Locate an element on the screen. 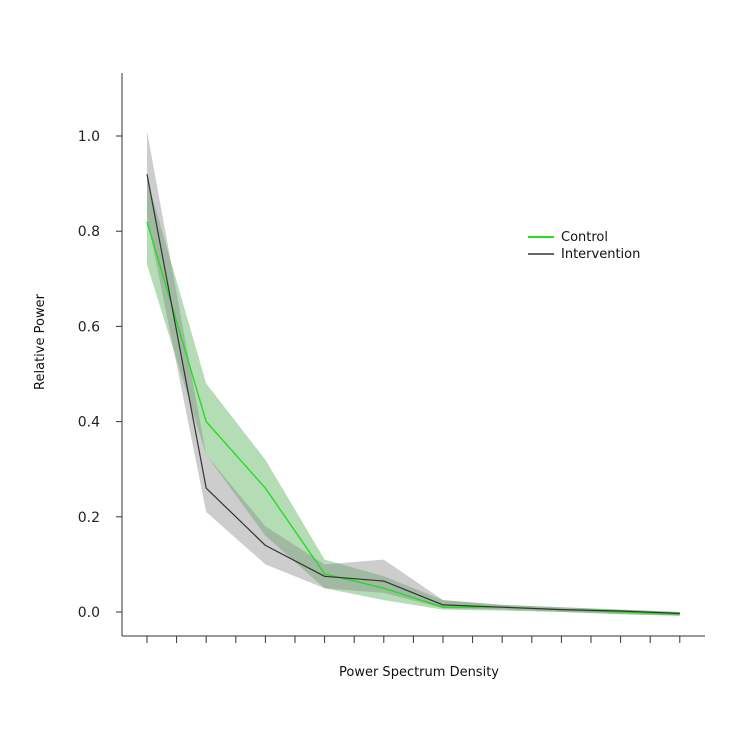  y-ticks: 0.0 0.2 0.4 0.6 0.8 1.0 is located at coordinates (100, 375).